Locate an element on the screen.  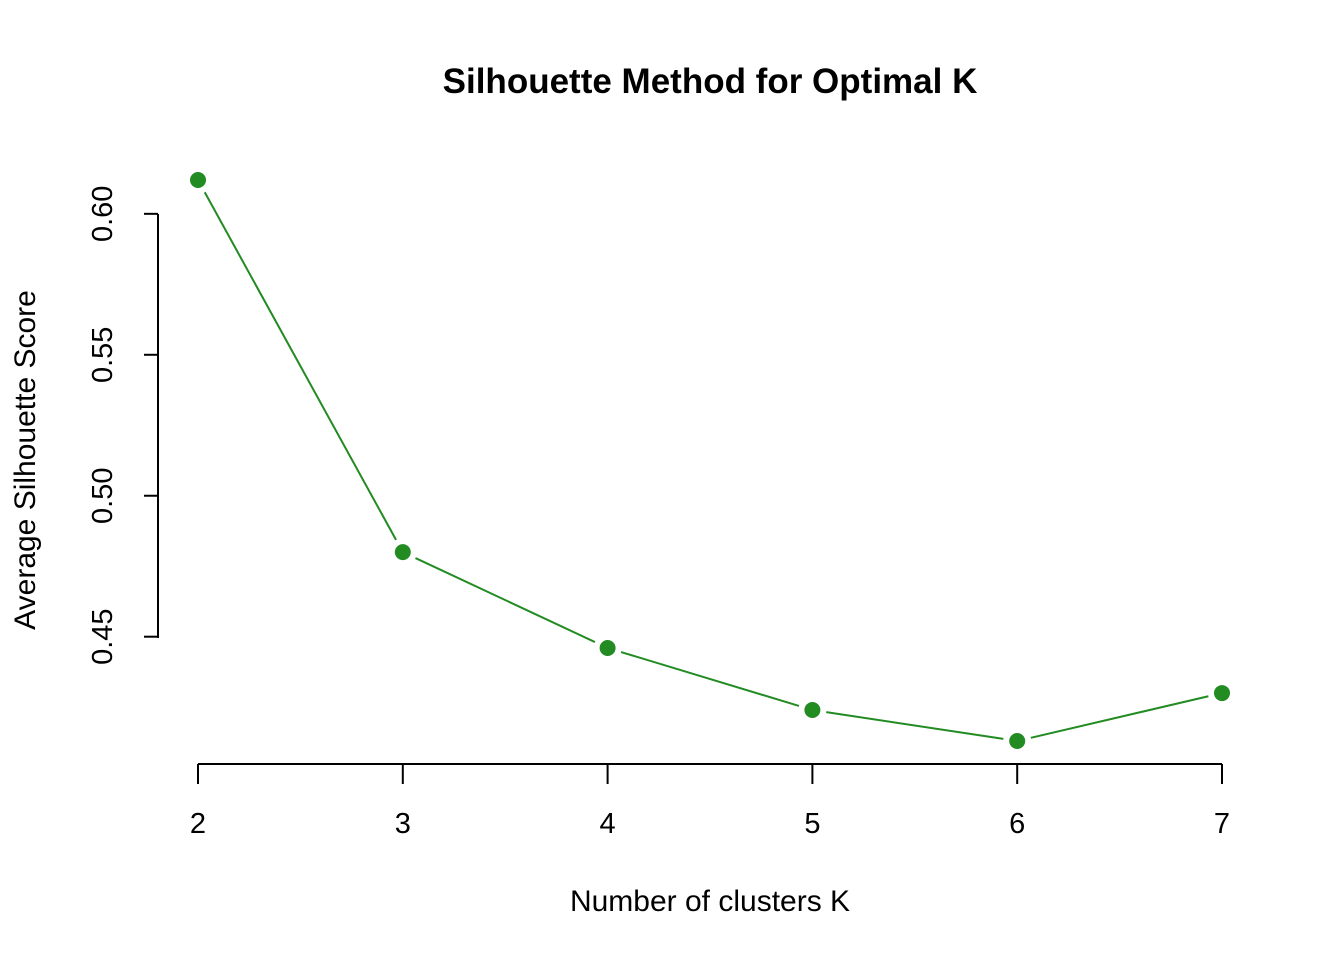
chart-title: Silhouette Method for Optimal K is located at coordinates (710, 81).